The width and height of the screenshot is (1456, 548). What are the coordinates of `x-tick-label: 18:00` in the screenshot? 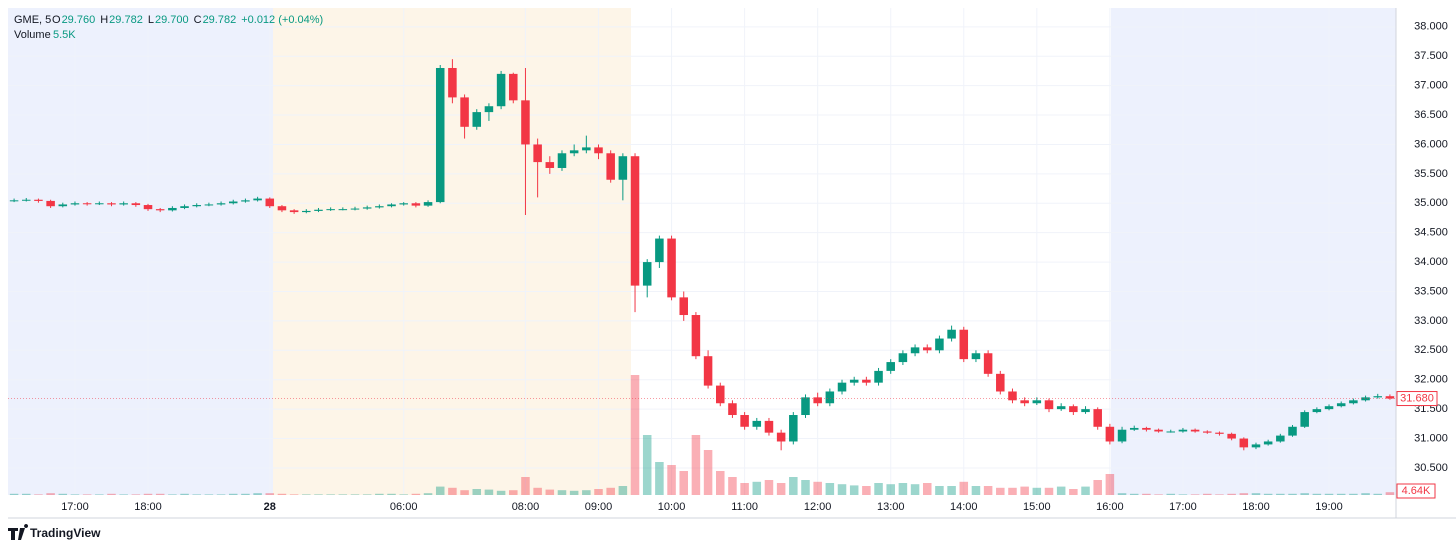 It's located at (148, 507).